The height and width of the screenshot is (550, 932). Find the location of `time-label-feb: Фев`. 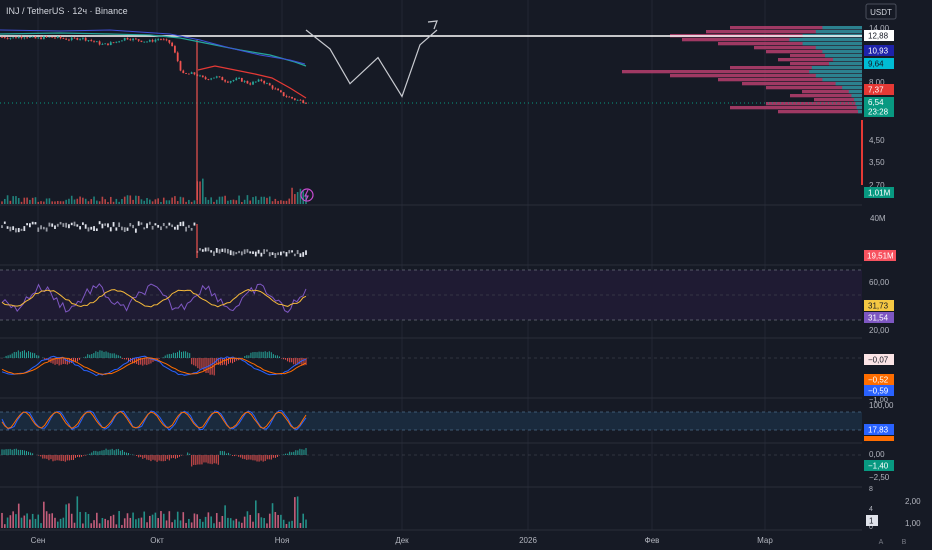

time-label-feb: Фев is located at coordinates (652, 540).